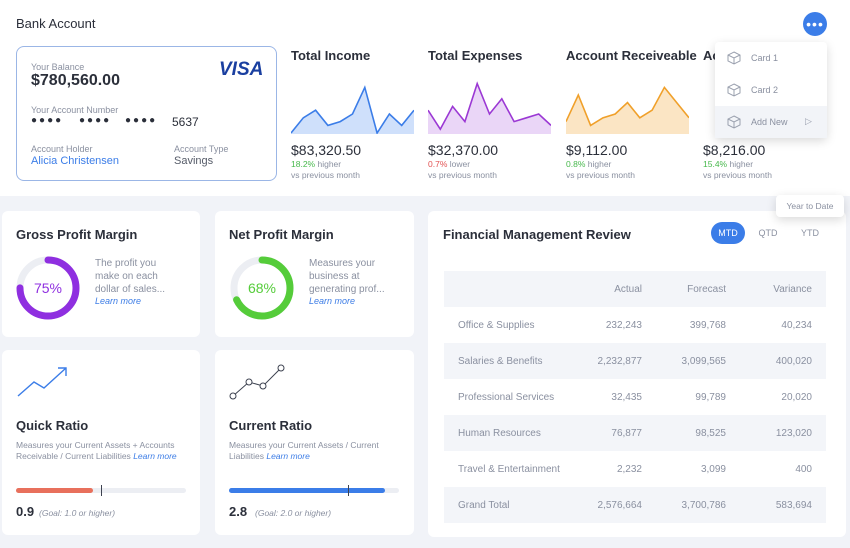 The height and width of the screenshot is (548, 850). Describe the element at coordinates (75, 80) in the screenshot. I see `balance-value: $780,560.00` at that location.